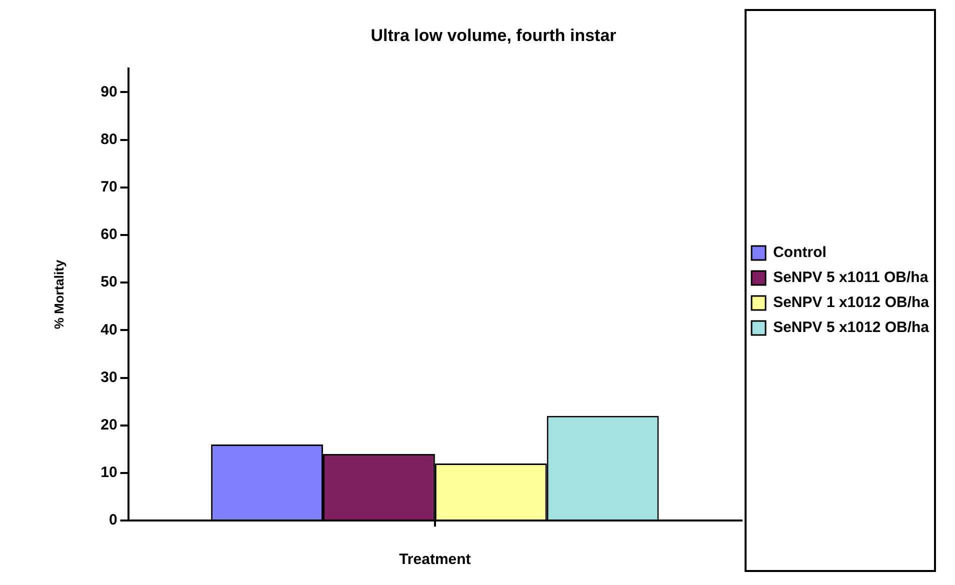 The width and height of the screenshot is (955, 585). Describe the element at coordinates (435, 559) in the screenshot. I see `x-axis-title: Treatment` at that location.